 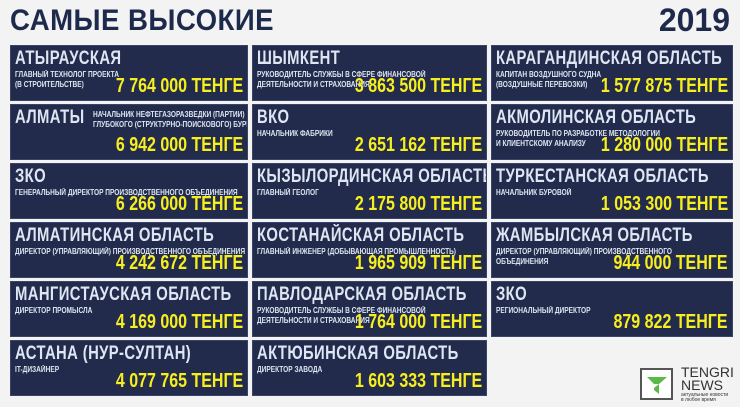 I want to click on salary-amount: 1 764 000 ТЕНГЕ, so click(x=418, y=322).